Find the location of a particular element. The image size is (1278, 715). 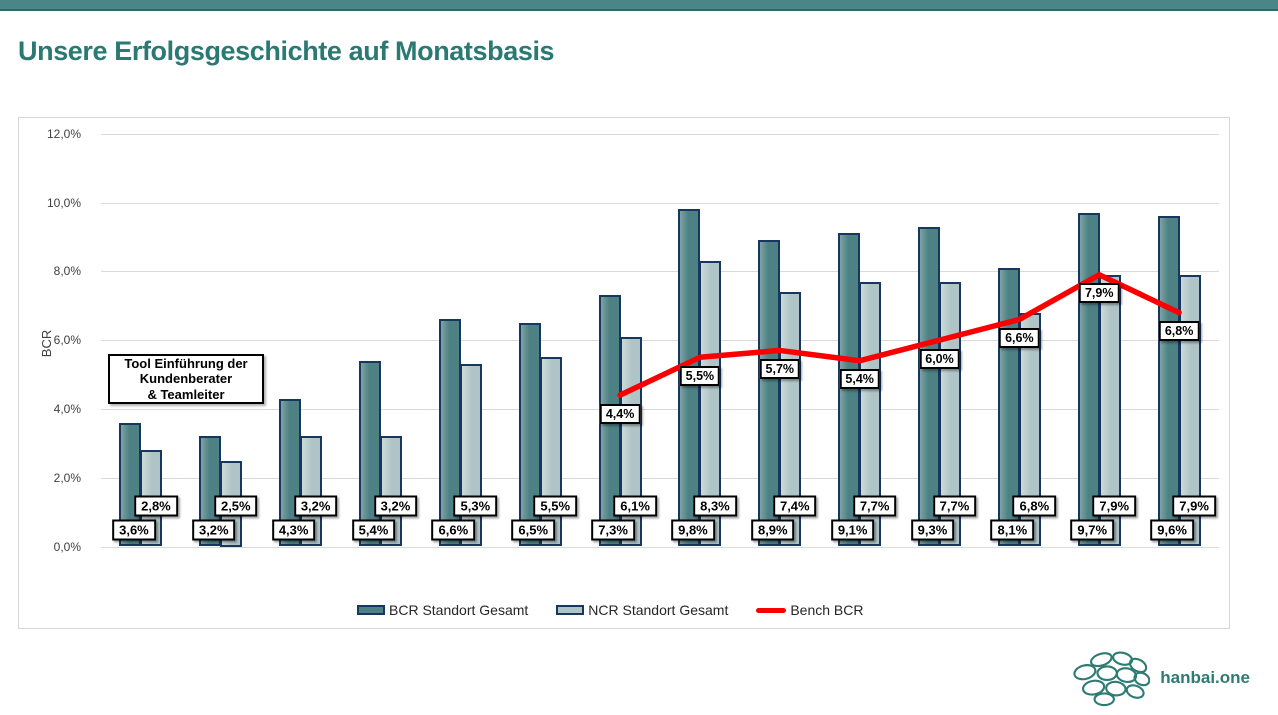

bcr-value-label: 6,6% is located at coordinates (453, 530).